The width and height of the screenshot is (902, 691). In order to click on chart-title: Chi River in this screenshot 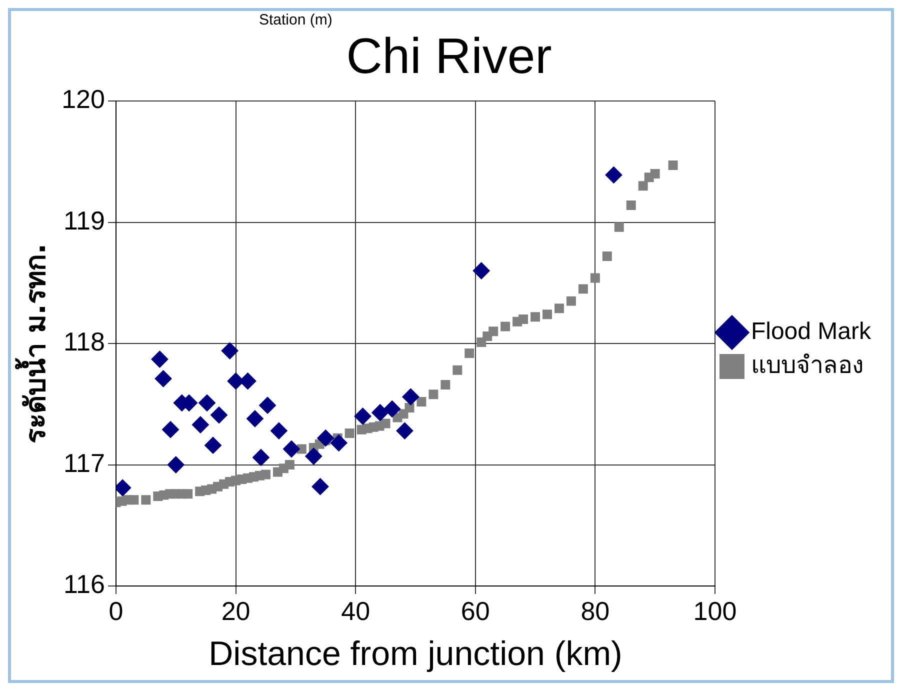, I will do `click(449, 56)`.